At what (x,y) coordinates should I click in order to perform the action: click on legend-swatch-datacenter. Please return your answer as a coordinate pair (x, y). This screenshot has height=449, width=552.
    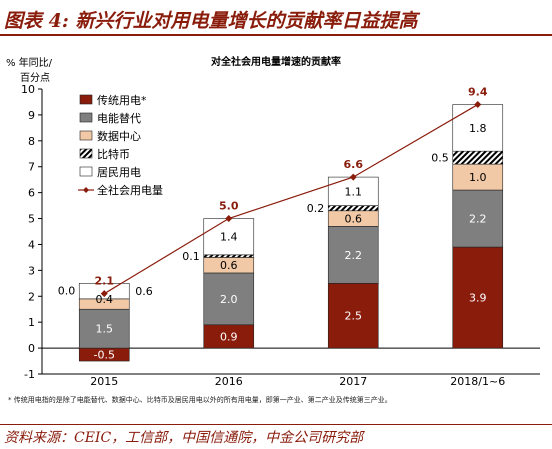
    Looking at the image, I should click on (86, 135).